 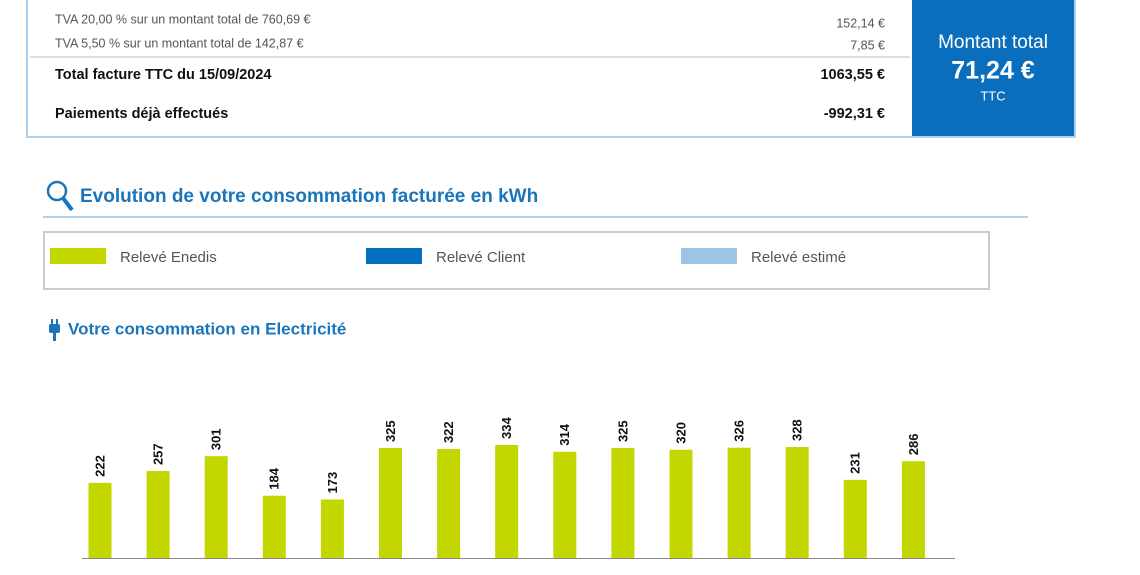 I want to click on data-label: 222, so click(x=99, y=466).